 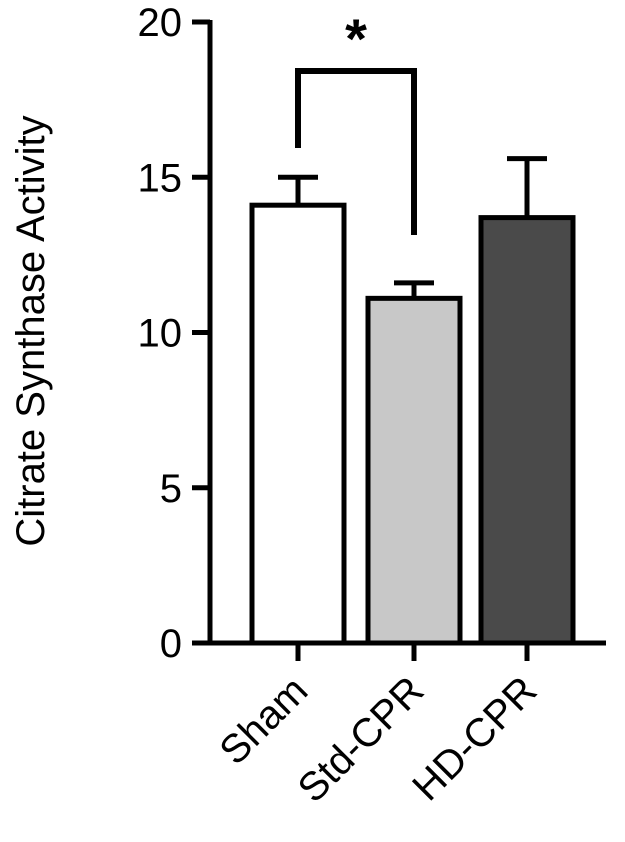 I want to click on y-tick-label: 20, so click(x=160, y=23).